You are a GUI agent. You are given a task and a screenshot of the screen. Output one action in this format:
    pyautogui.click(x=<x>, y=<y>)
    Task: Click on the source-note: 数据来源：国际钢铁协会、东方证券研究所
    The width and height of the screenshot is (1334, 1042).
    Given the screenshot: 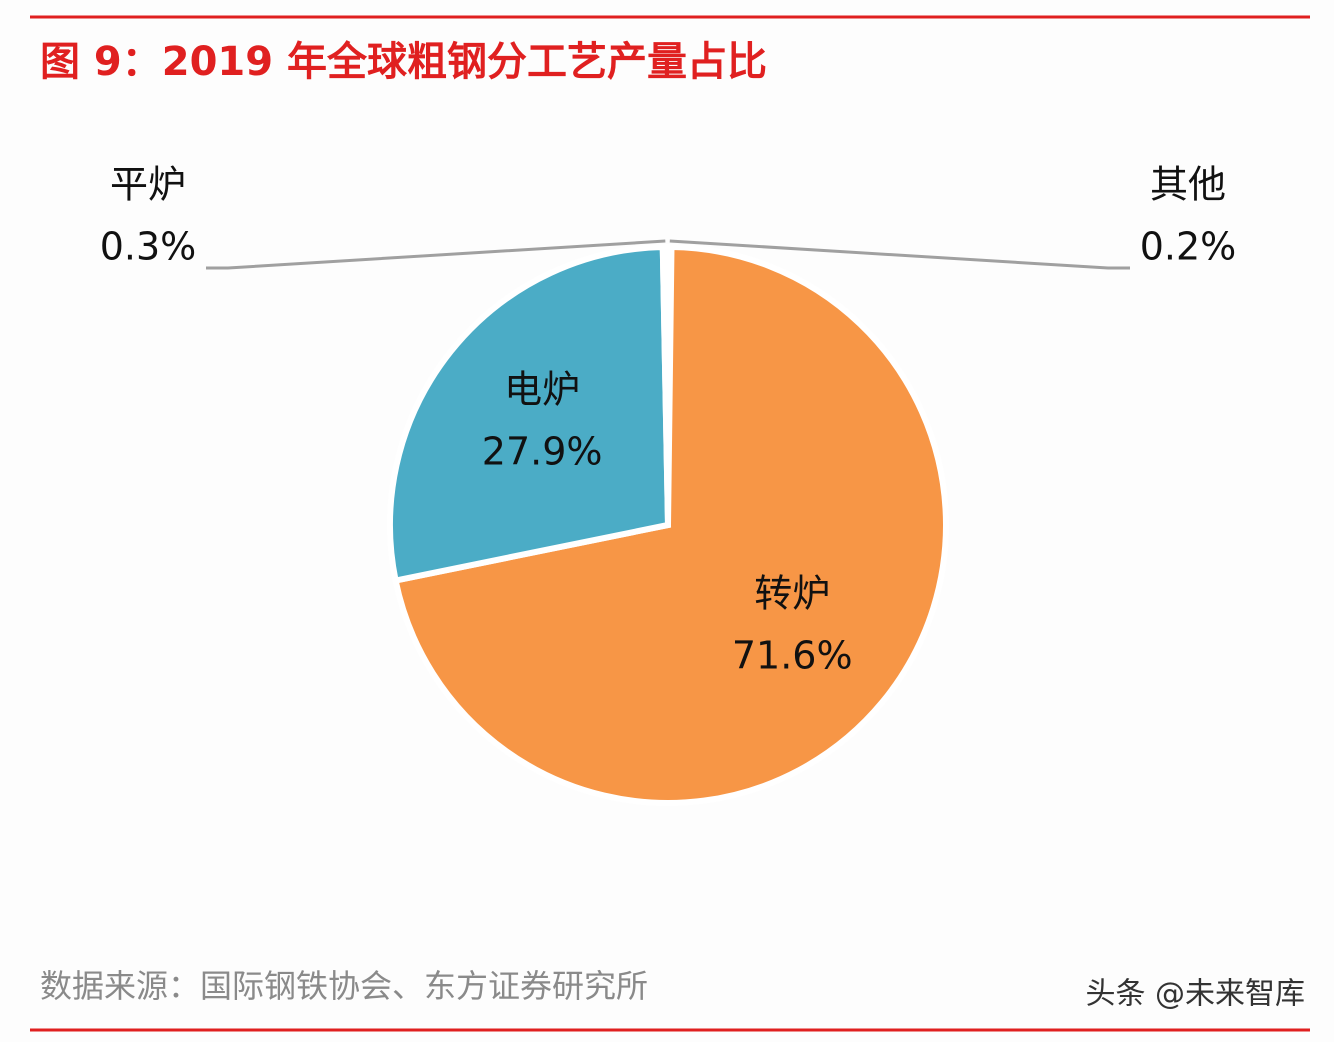 What is the action you would take?
    pyautogui.click(x=344, y=986)
    